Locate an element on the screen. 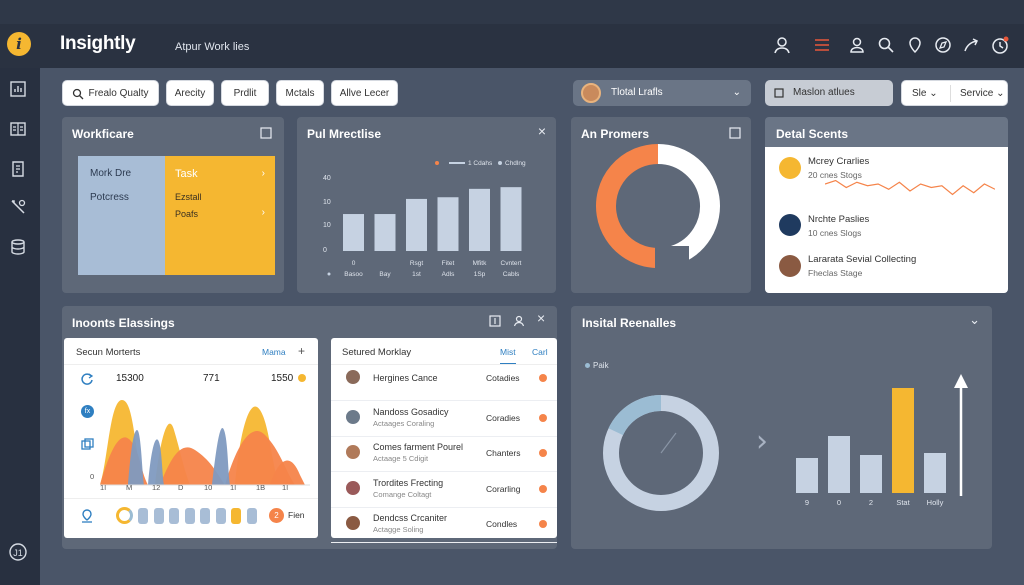 This screenshot has height=585, width=1024. workficare-task: Task is located at coordinates (186, 174).